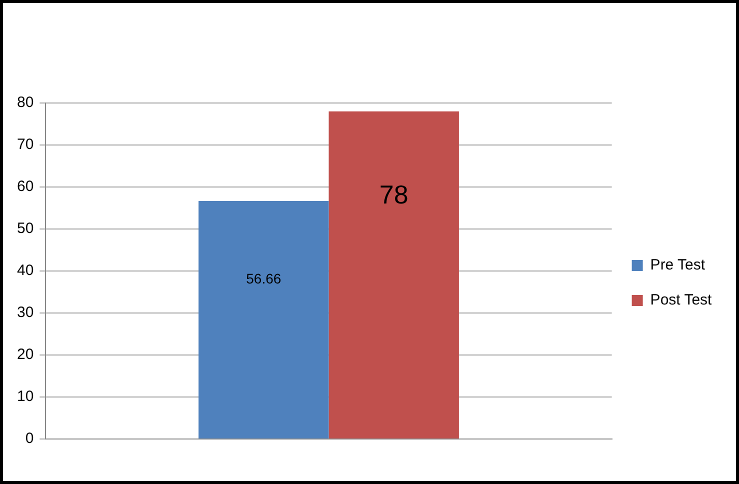 This screenshot has height=484, width=739. What do you see at coordinates (25, 229) in the screenshot?
I see `y-tick-label: 50` at bounding box center [25, 229].